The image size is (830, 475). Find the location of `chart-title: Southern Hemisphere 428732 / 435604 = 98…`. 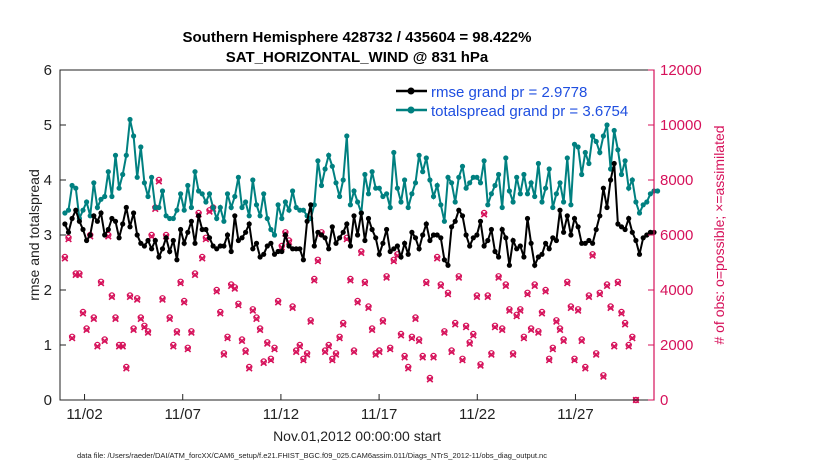

chart-title: Southern Hemisphere 428732 / 435604 = 98… is located at coordinates (357, 37).